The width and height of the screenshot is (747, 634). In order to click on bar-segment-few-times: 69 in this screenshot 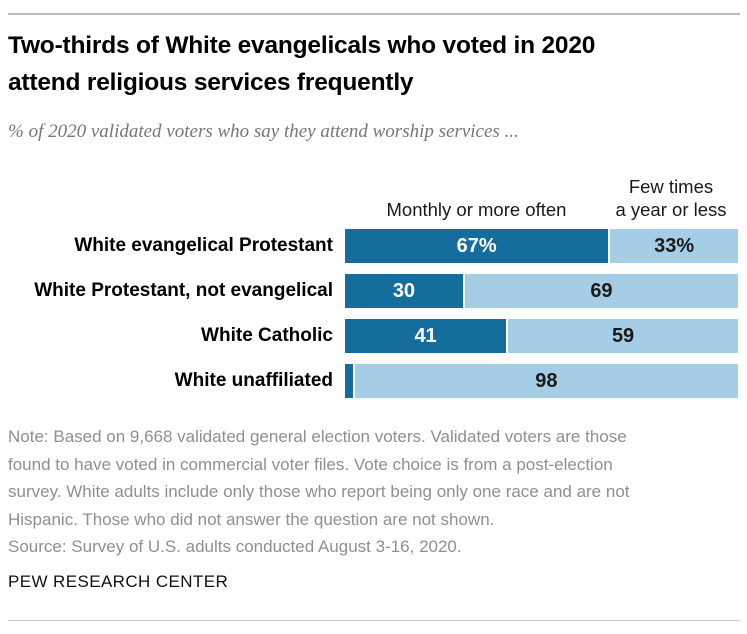, I will do `click(601, 291)`.